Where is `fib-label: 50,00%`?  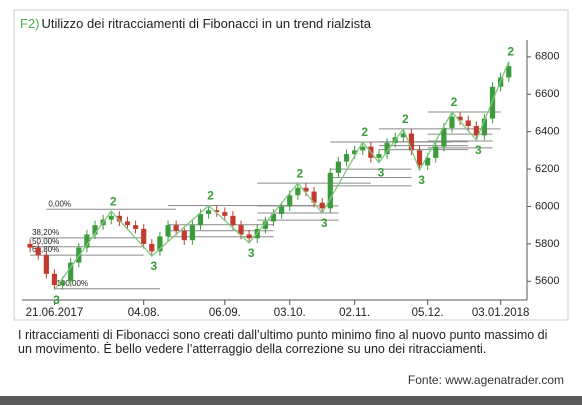
fib-label: 50,00% is located at coordinates (45, 241).